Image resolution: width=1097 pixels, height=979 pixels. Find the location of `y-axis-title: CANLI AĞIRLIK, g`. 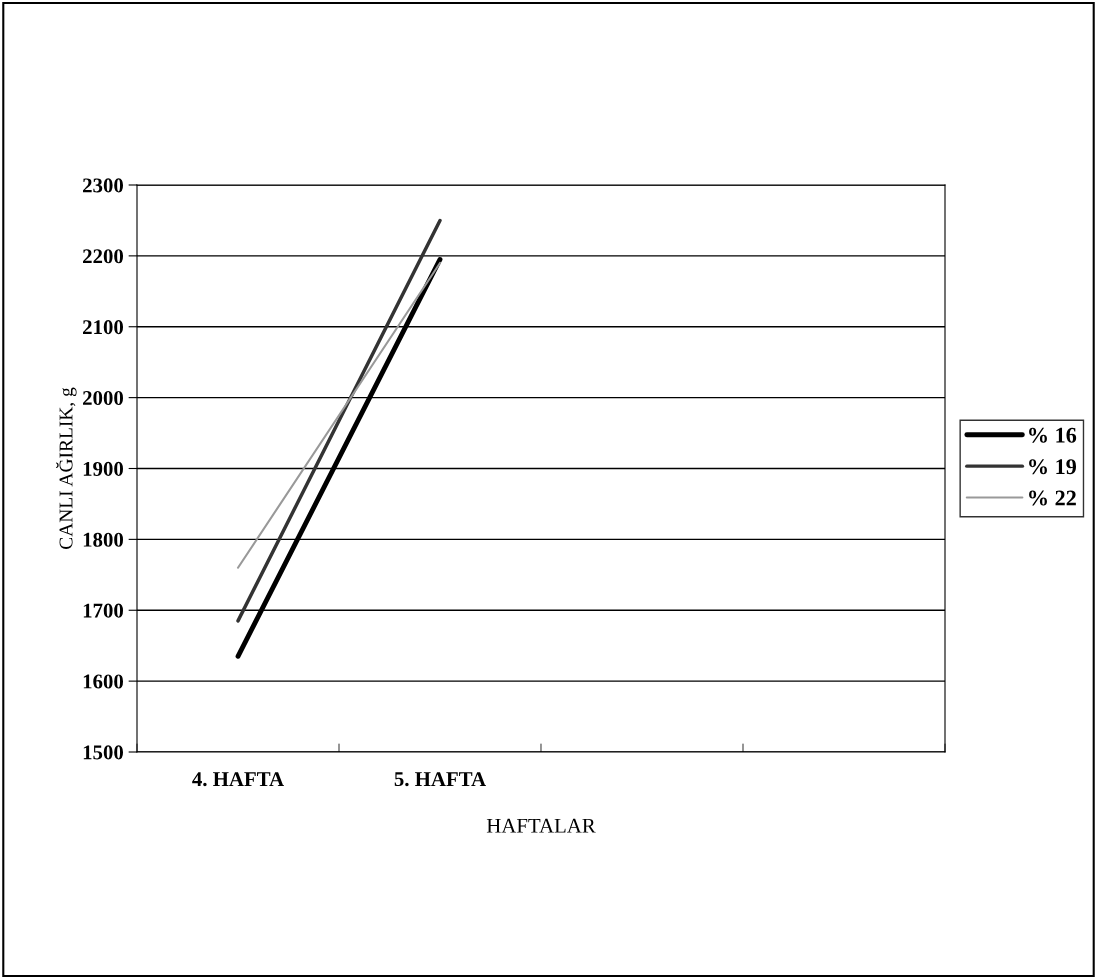

y-axis-title: CANLI AĞIRLIK, g is located at coordinates (66, 468).